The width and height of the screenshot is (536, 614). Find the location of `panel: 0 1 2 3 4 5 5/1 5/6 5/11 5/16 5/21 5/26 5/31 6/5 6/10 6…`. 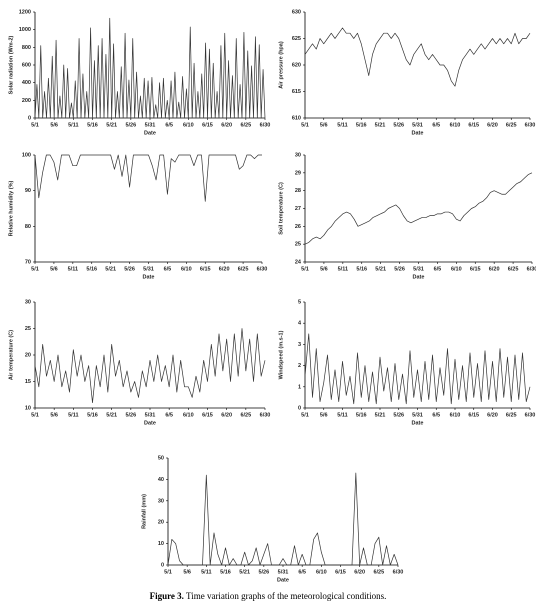

panel: 0 1 2 3 4 5 5/1 5/6 5/11 5/16 5/21 5/26 5/31 6/5 6/10 6… is located at coordinates (406, 362).